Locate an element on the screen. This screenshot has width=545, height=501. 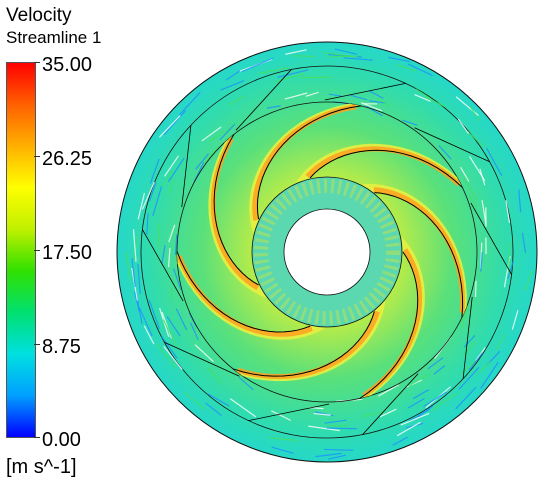
legend-subtitle: Streamline 1 is located at coordinates (54, 37).